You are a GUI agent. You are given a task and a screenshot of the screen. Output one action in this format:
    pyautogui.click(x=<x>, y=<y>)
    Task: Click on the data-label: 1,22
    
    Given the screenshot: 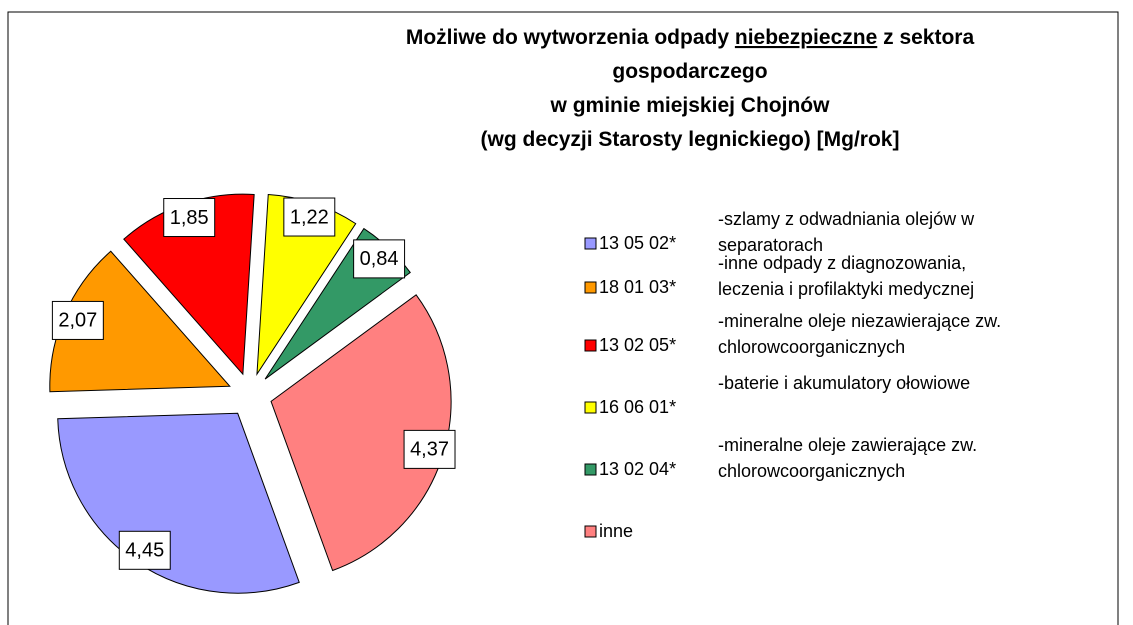 What is the action you would take?
    pyautogui.click(x=309, y=217)
    